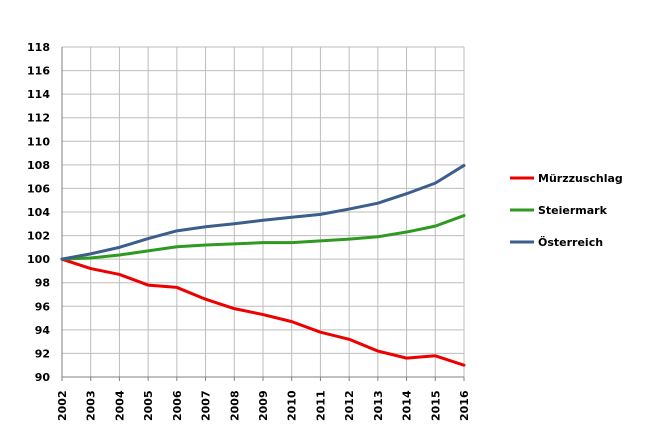 This screenshot has height=432, width=669. I want to click on y-tick-label: 114, so click(38, 94).